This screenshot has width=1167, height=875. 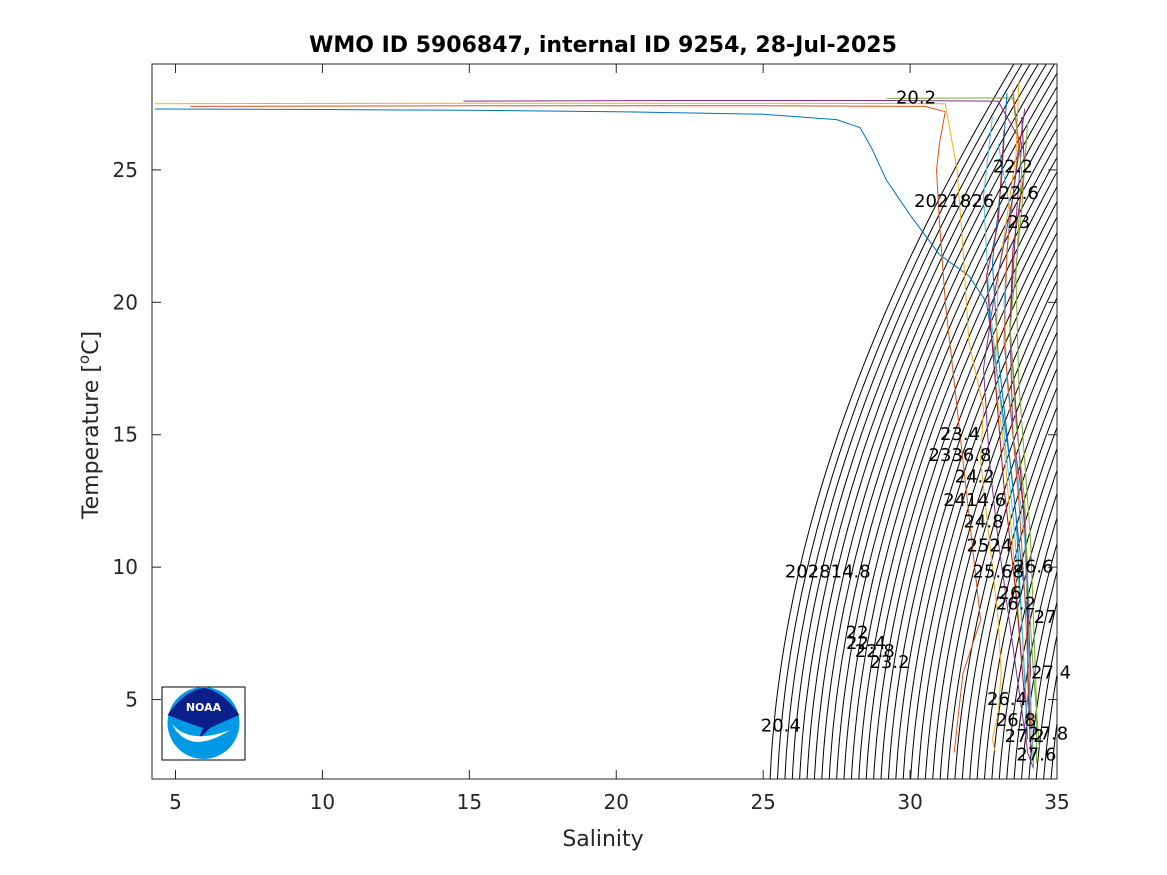 I want to click on contour-label: 23.4, so click(x=960, y=434).